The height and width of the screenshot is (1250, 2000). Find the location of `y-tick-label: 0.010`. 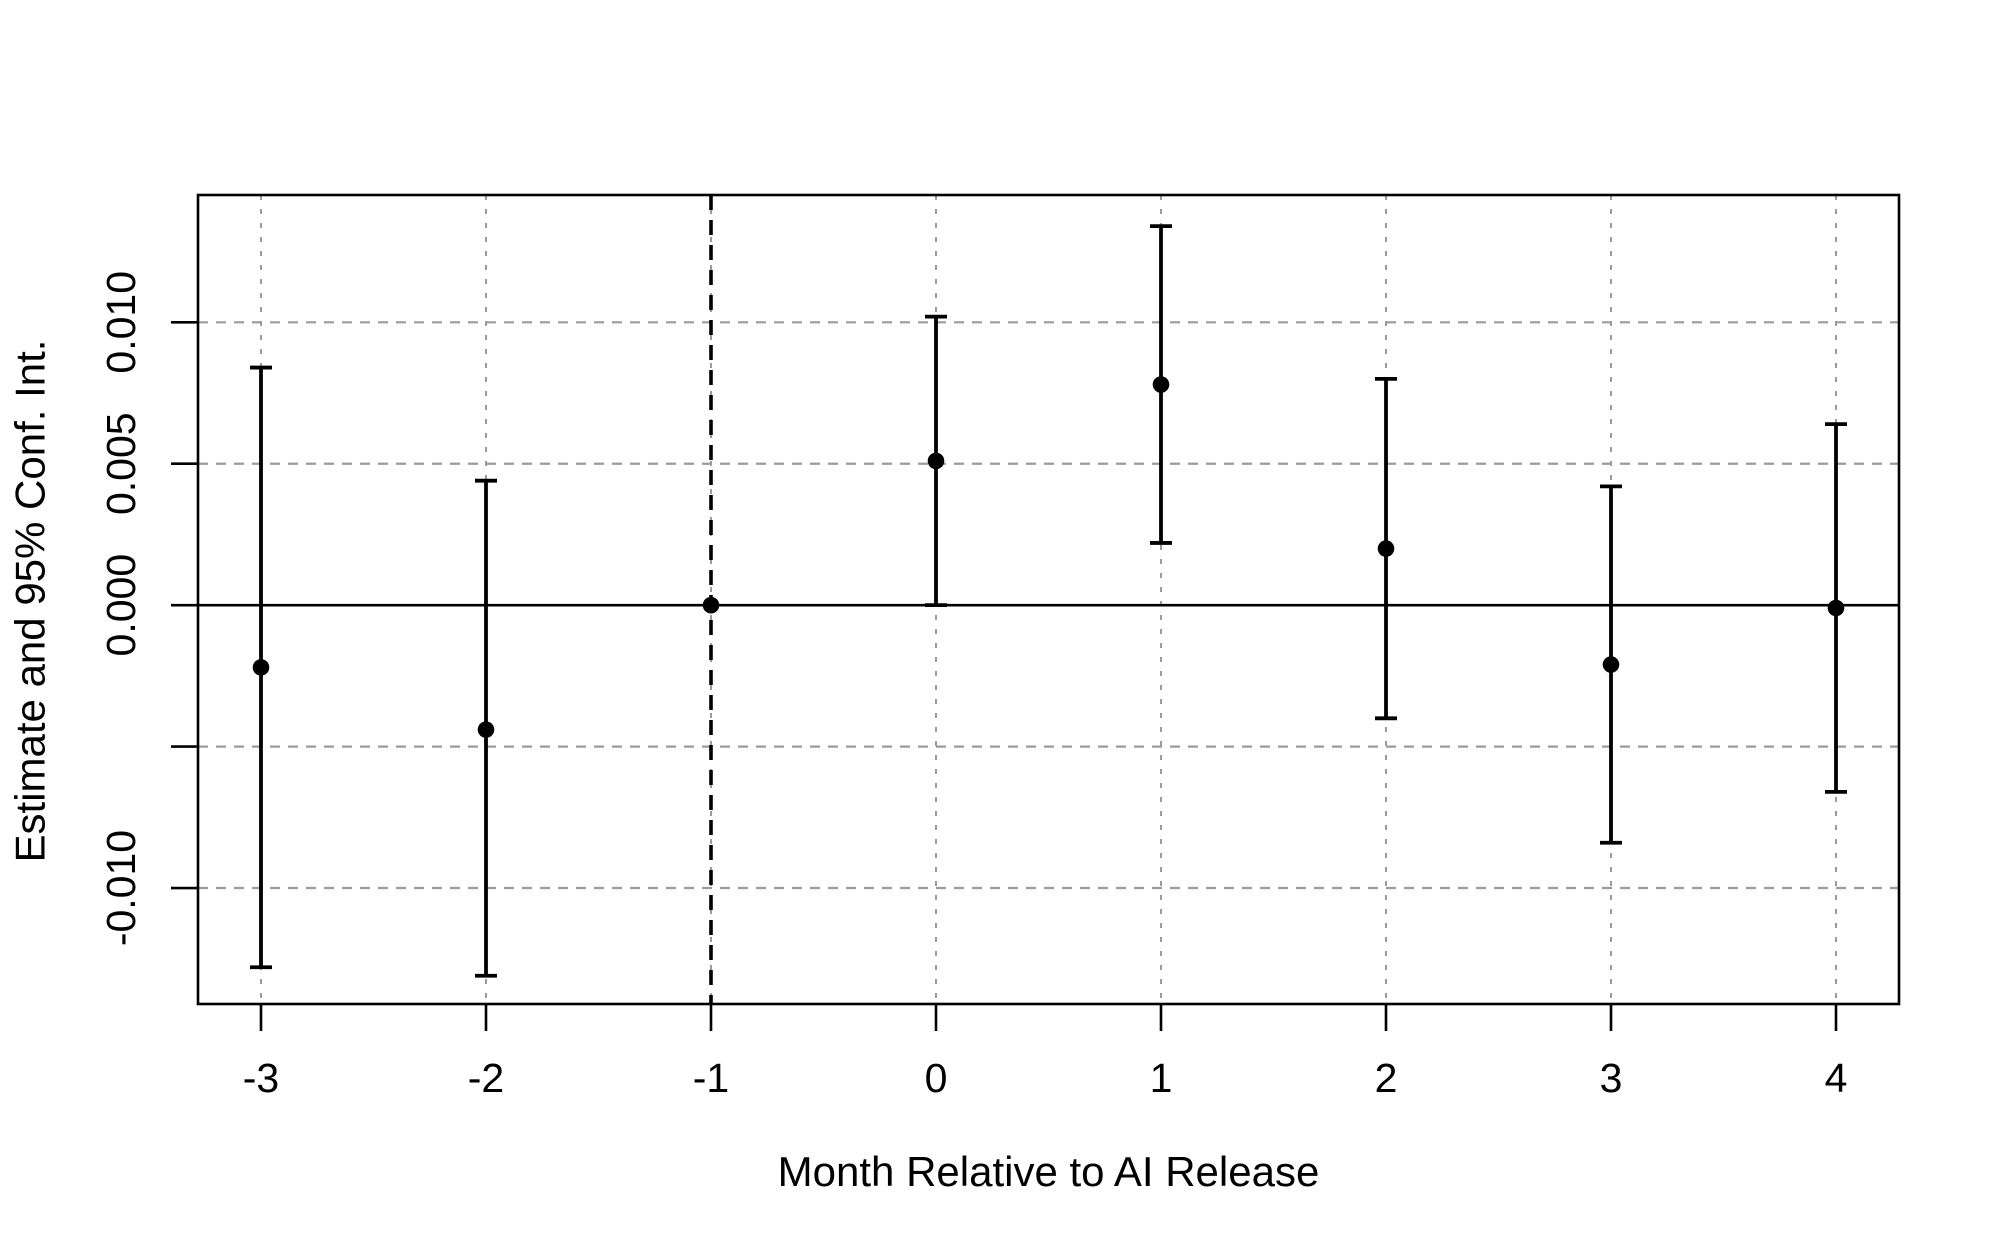

y-tick-label: 0.010 is located at coordinates (121, 322).